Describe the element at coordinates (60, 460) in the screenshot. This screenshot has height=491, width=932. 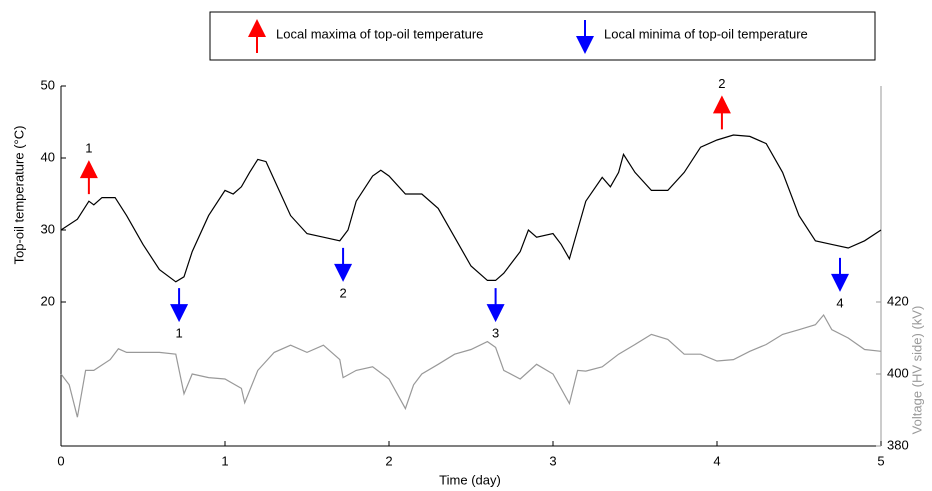
I see `x-tick-label: 0` at that location.